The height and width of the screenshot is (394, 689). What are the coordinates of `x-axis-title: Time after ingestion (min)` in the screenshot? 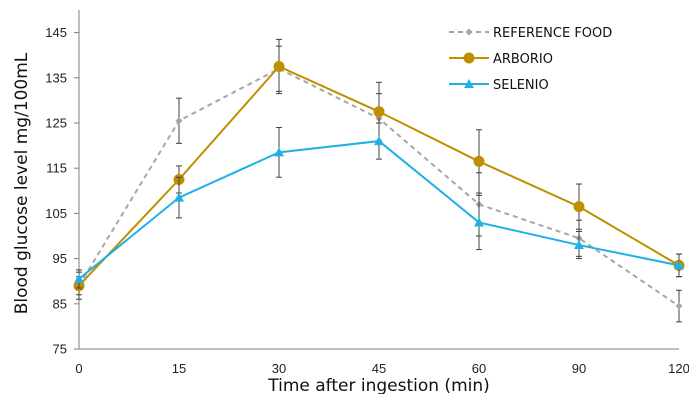 It's located at (378, 385).